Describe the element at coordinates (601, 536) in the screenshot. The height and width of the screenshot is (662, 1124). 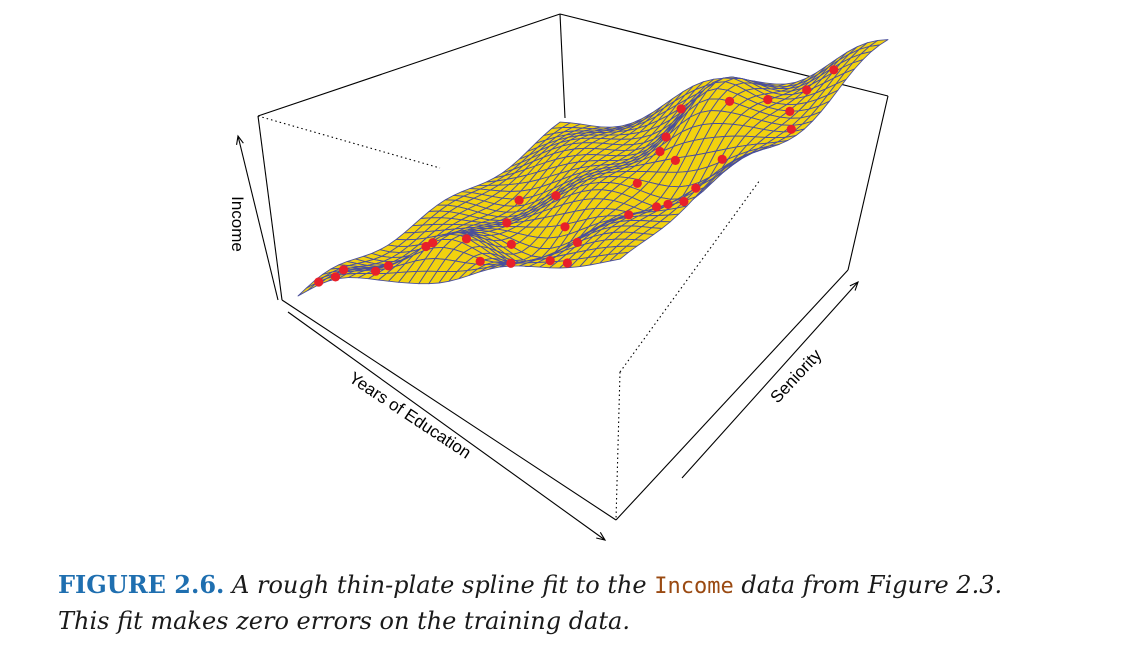
I see `x-axis-arrow-head` at that location.